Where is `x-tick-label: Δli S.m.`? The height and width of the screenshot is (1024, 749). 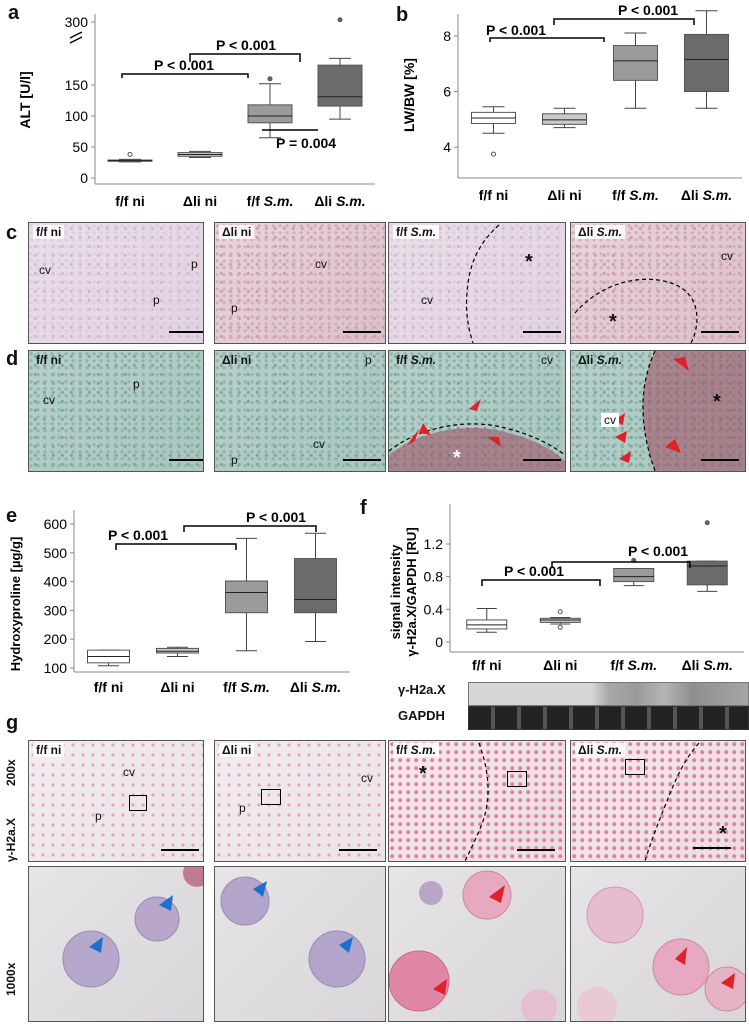 x-tick-label: Δli S.m. is located at coordinates (315, 687).